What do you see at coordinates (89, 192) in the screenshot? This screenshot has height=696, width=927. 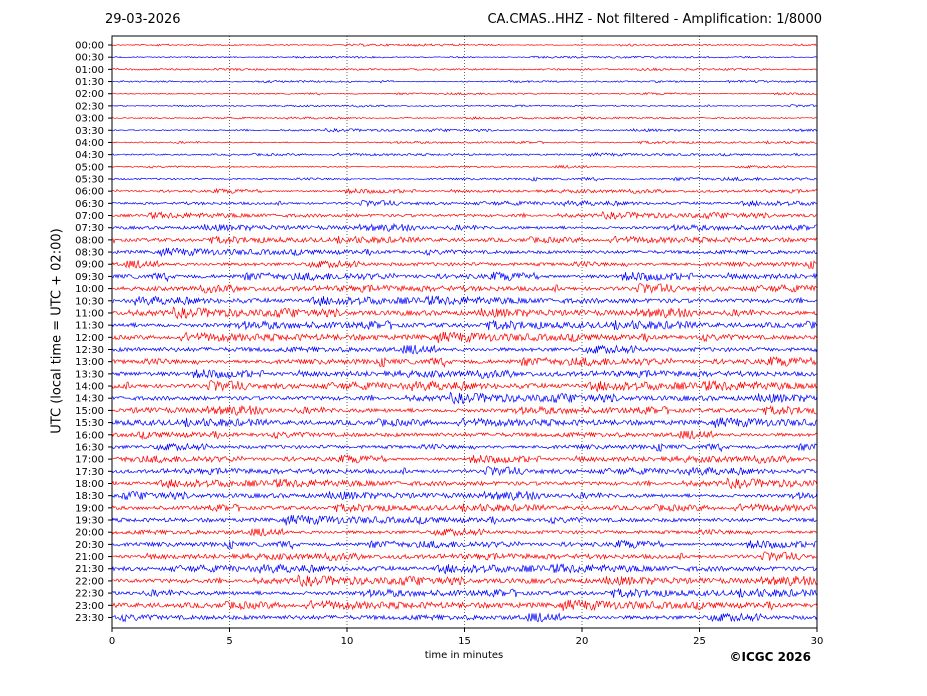 I see `y-tick-label: 06:00` at bounding box center [89, 192].